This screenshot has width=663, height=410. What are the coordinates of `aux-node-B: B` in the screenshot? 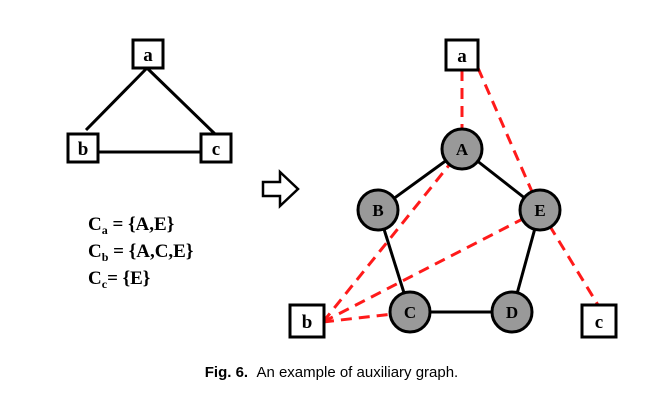 It's located at (378, 210).